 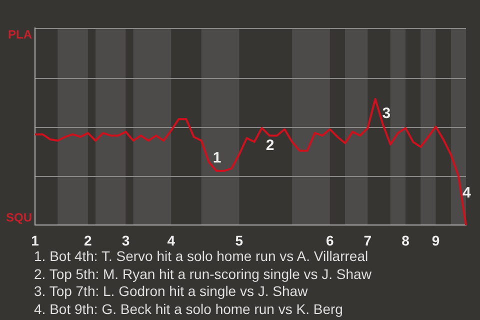 What do you see at coordinates (171, 240) in the screenshot?
I see `x-tick-label: 4` at bounding box center [171, 240].